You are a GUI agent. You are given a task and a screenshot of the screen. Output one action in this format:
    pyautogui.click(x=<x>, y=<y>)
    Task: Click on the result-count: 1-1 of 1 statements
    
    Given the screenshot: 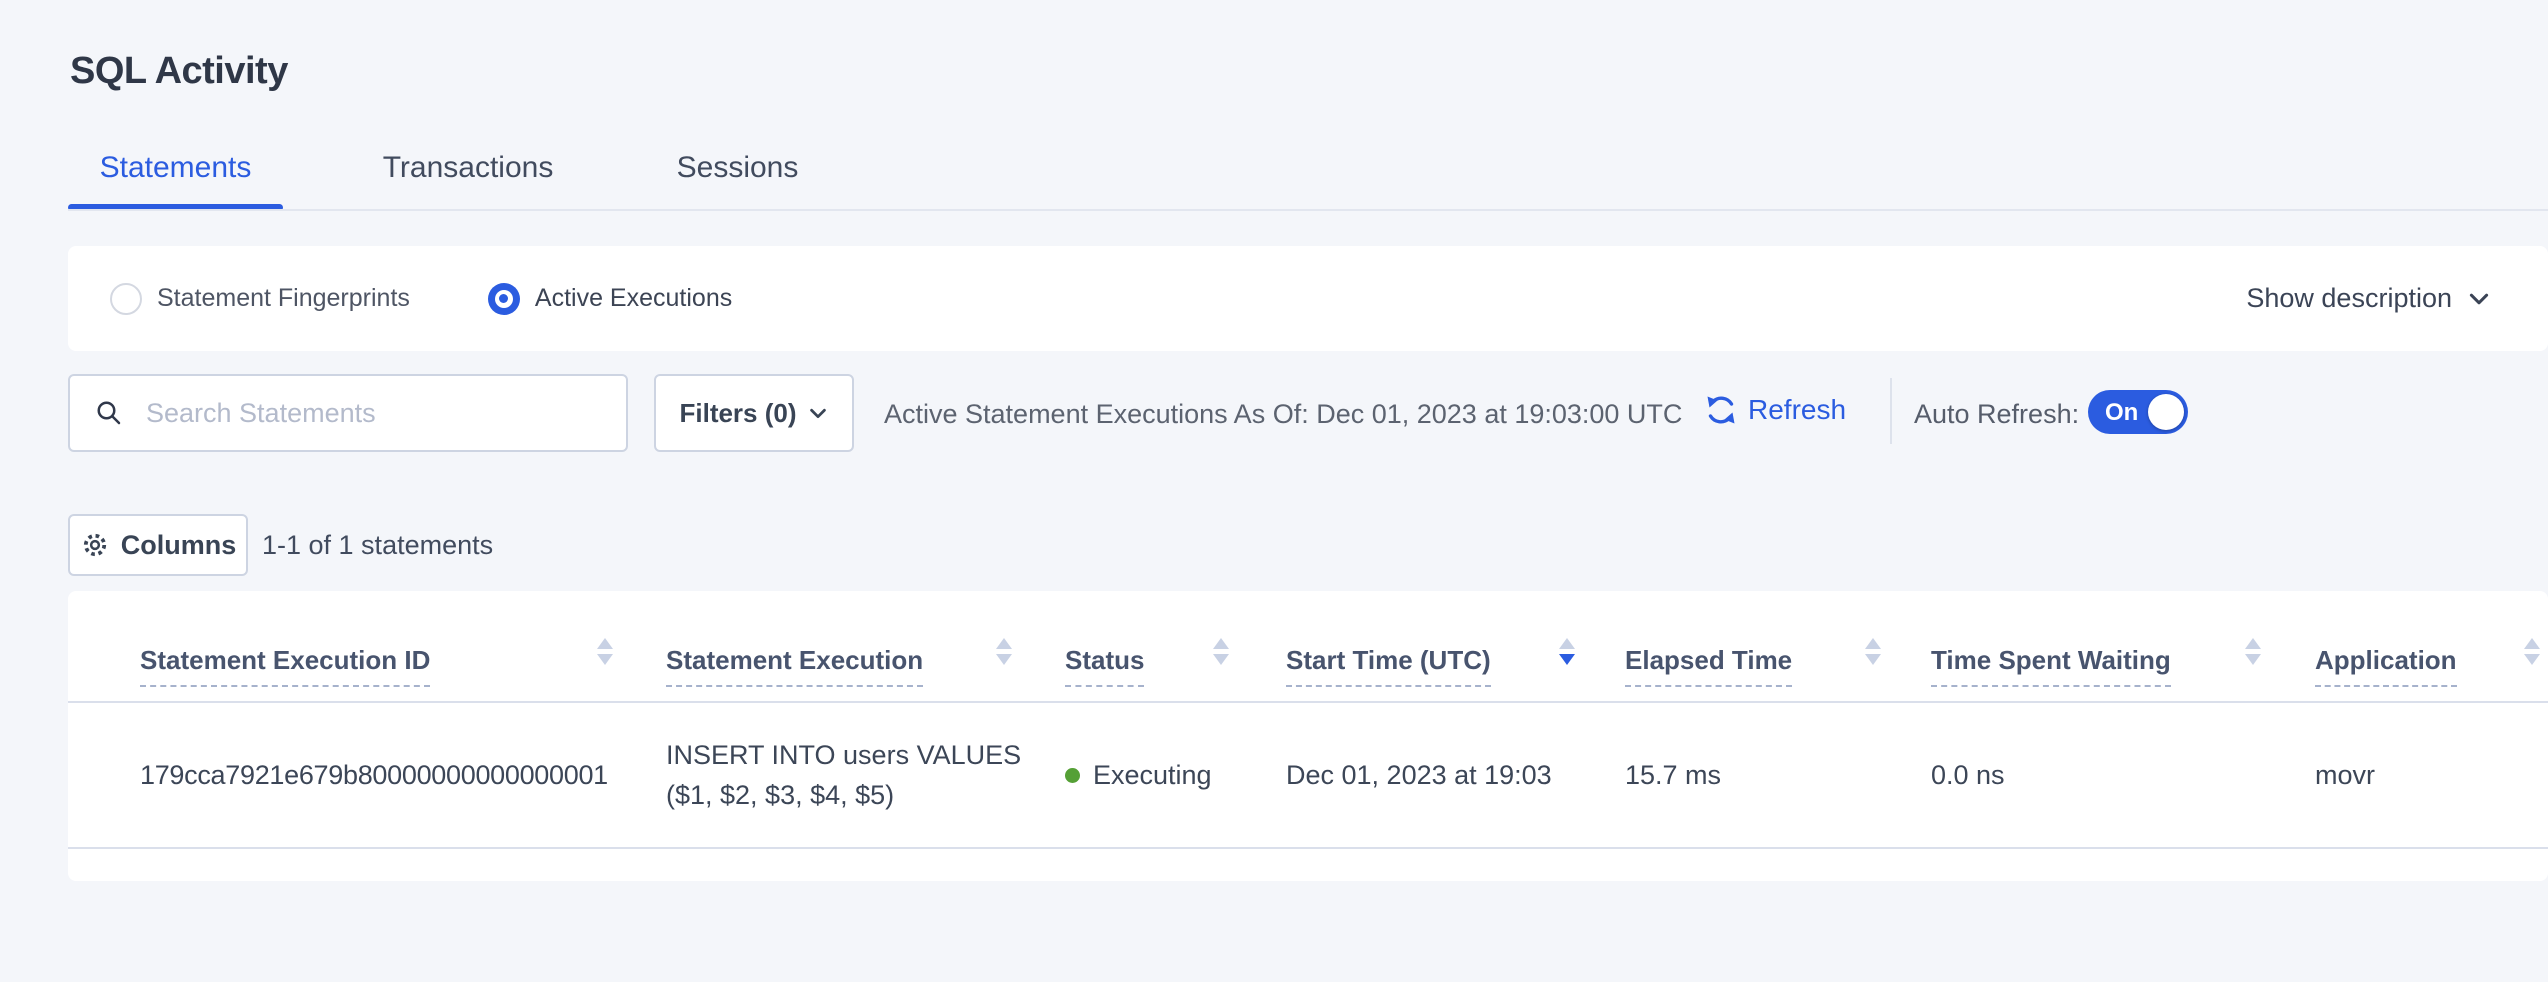 What is the action you would take?
    pyautogui.click(x=378, y=545)
    